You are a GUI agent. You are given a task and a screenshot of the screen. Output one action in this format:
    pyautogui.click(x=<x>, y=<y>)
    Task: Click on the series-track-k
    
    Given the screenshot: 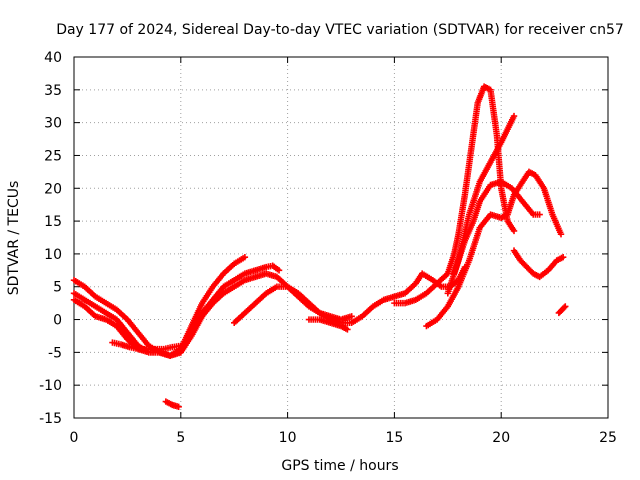 What is the action you would take?
    pyautogui.click(x=328, y=324)
    